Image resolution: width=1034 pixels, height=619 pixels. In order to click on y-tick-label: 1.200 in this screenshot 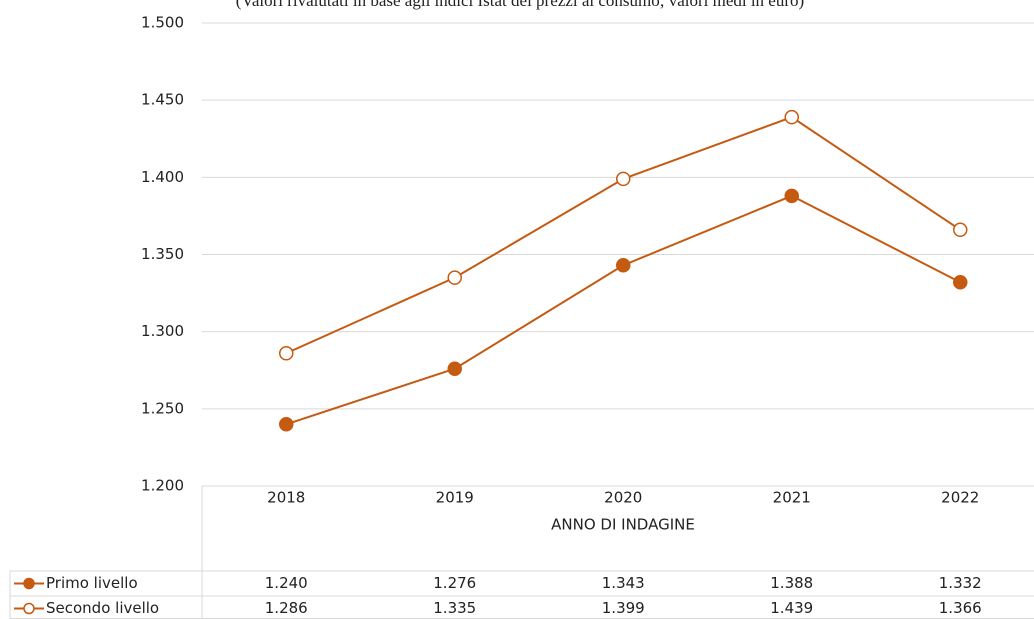, I will do `click(162, 486)`.